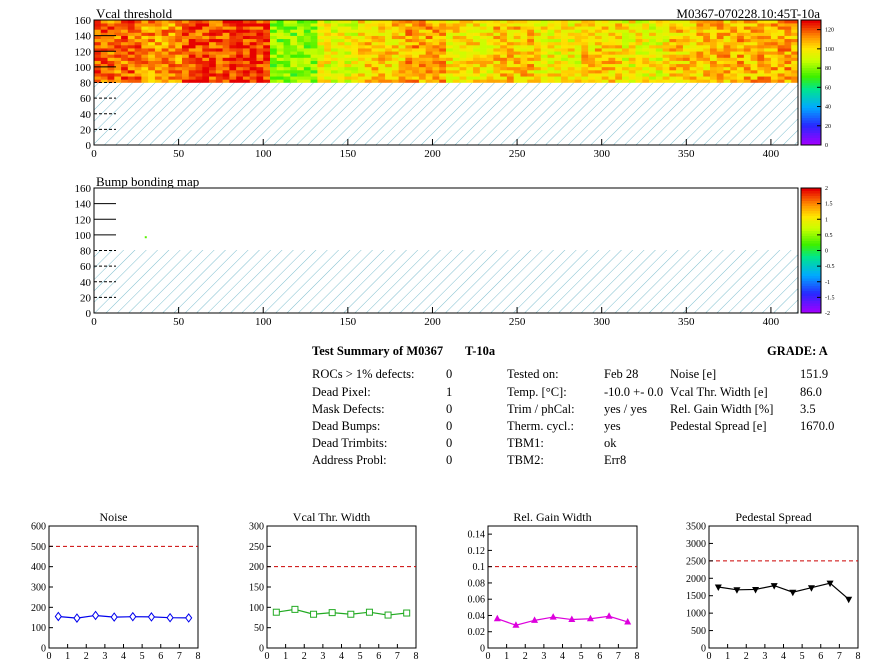  I want to click on colorbar-cell, so click(811, 134).